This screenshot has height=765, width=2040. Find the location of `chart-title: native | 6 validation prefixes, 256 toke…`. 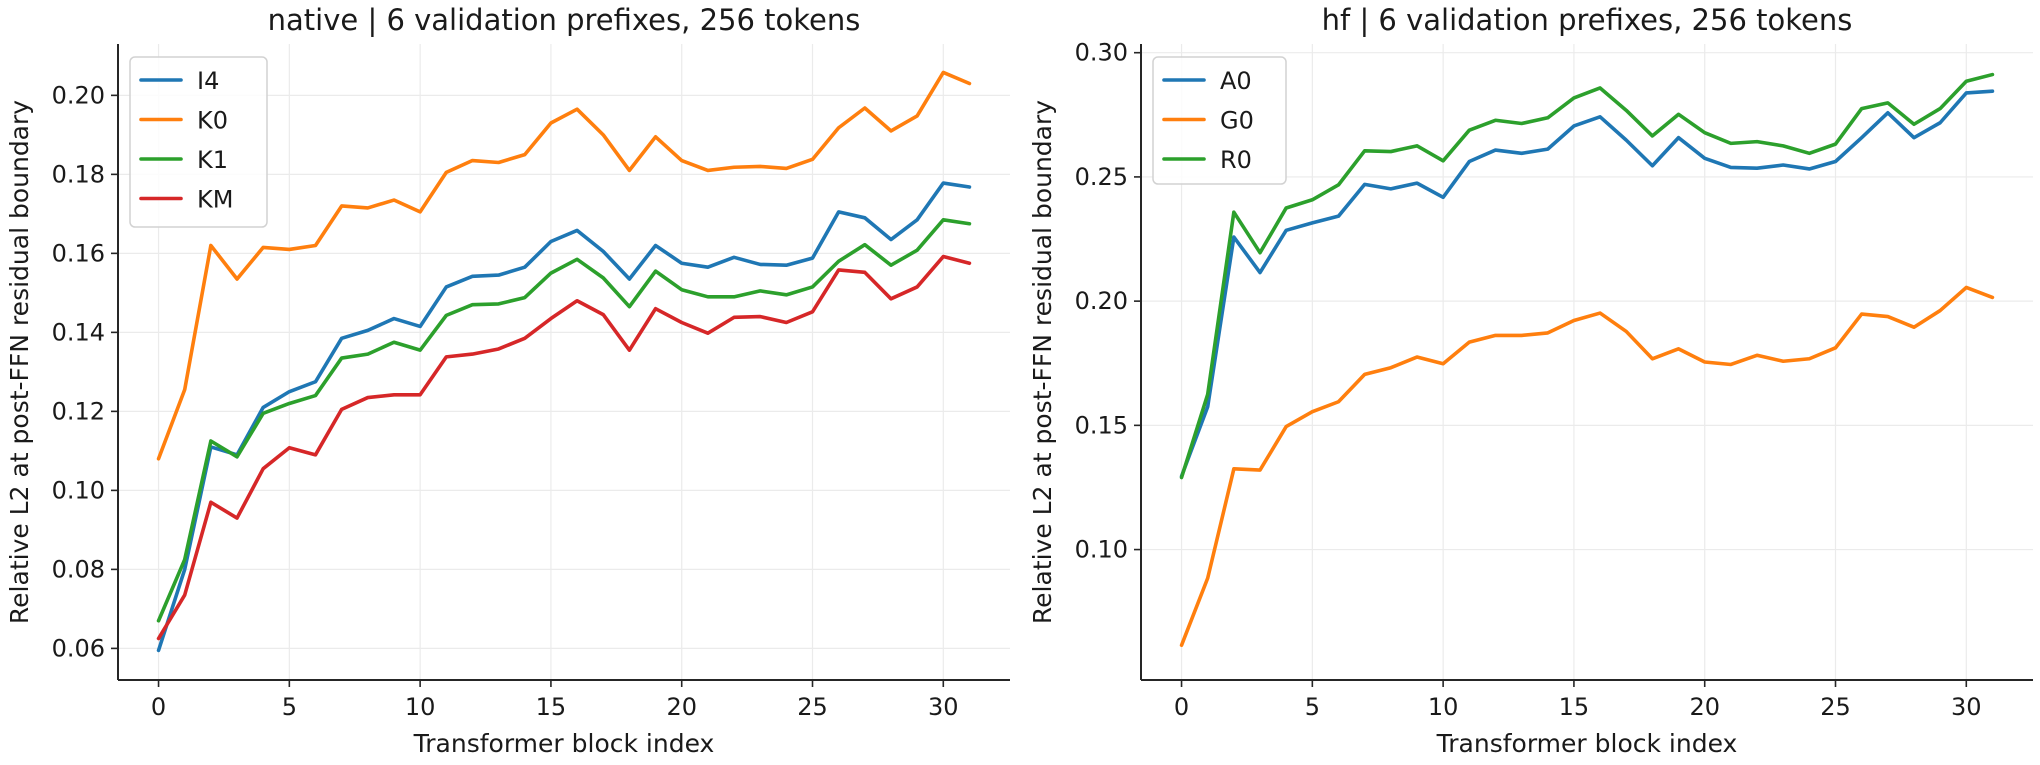

chart-title: native | 6 validation prefixes, 256 toke… is located at coordinates (564, 20).